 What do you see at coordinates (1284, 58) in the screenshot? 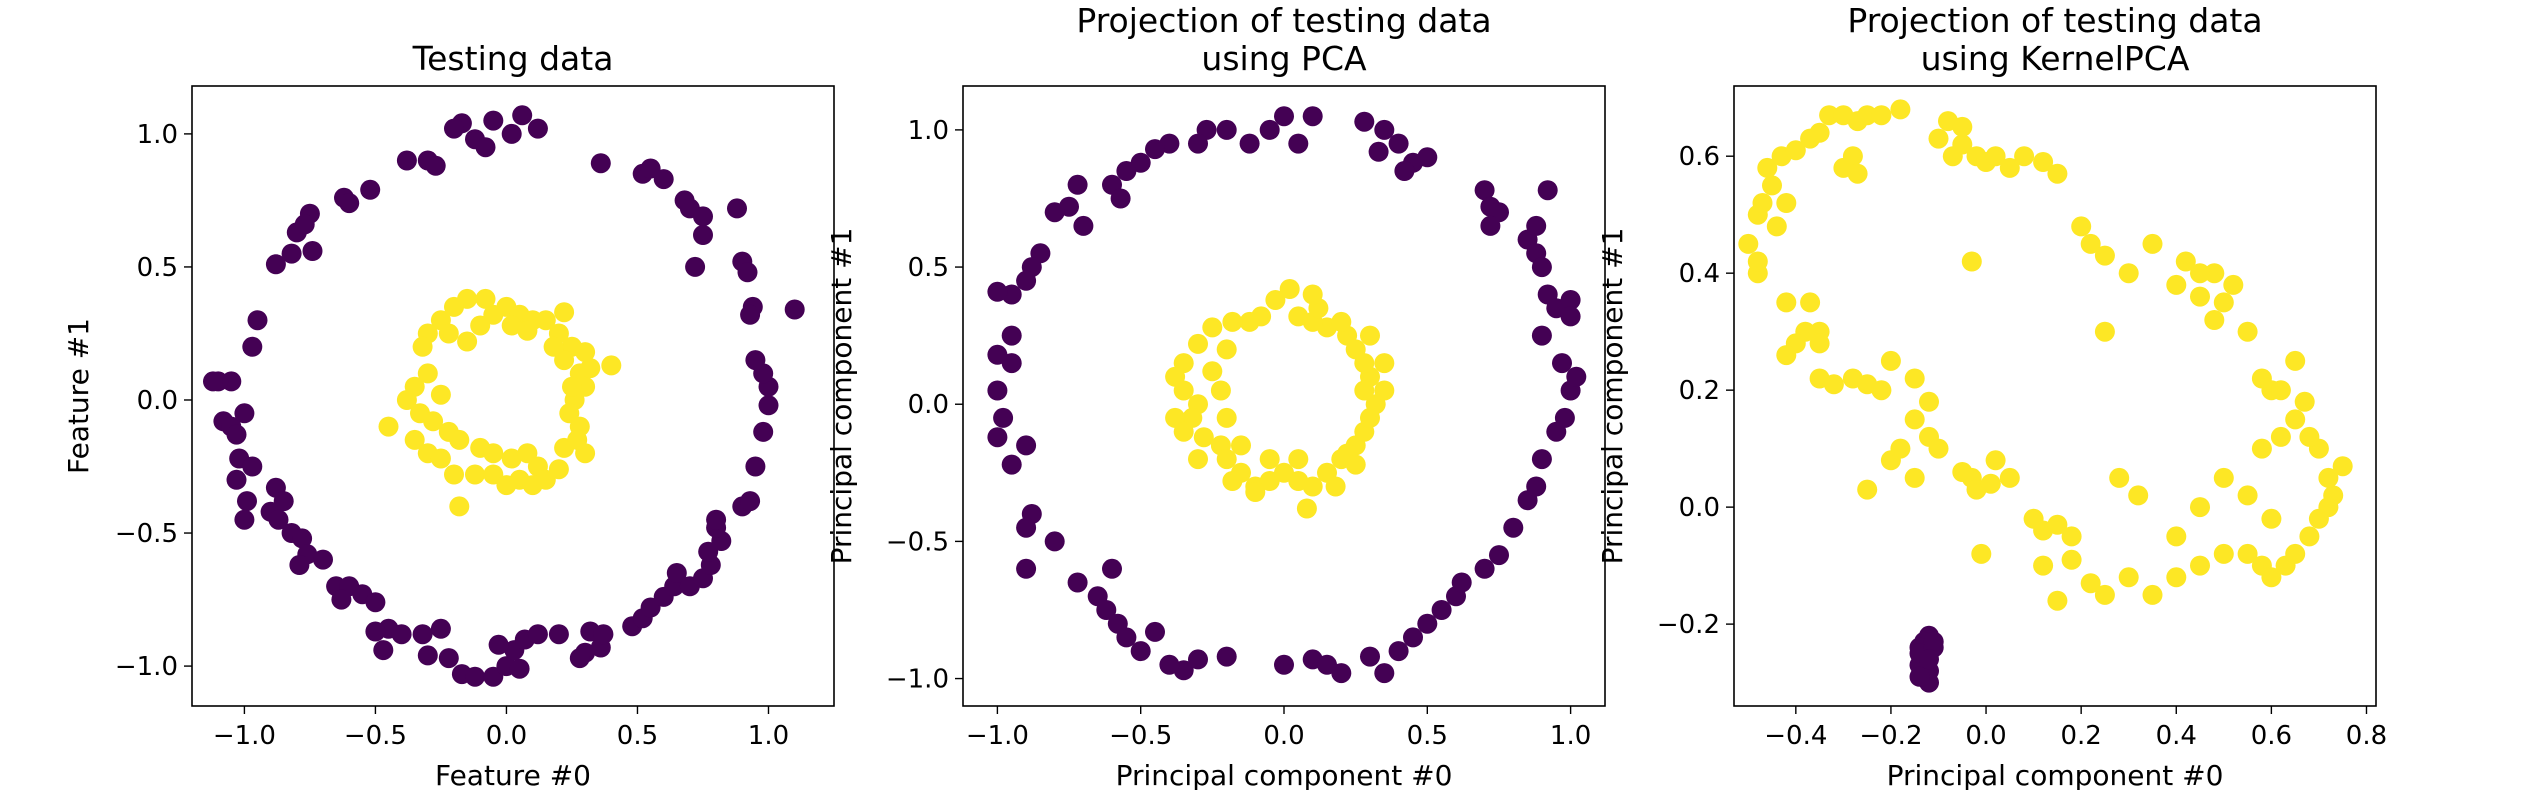
I see `chart-title-line: using PCA` at bounding box center [1284, 58].